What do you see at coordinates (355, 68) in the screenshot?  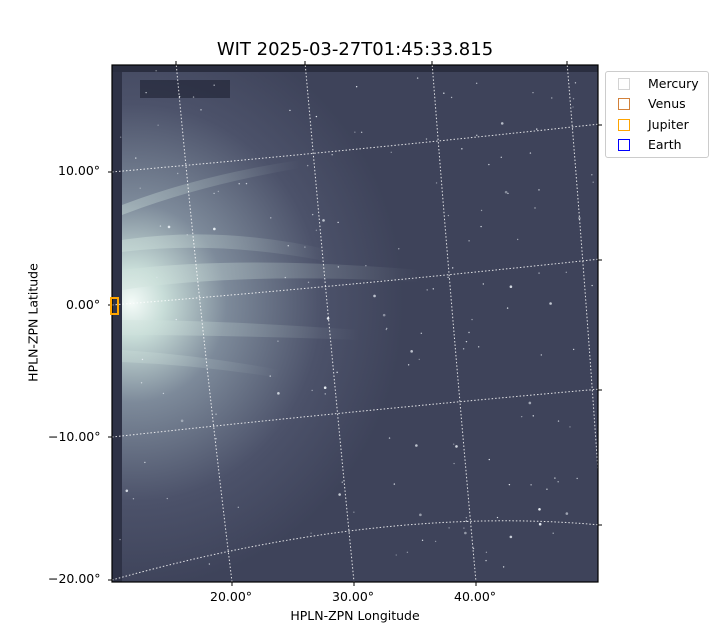 I see `image-top-edge` at bounding box center [355, 68].